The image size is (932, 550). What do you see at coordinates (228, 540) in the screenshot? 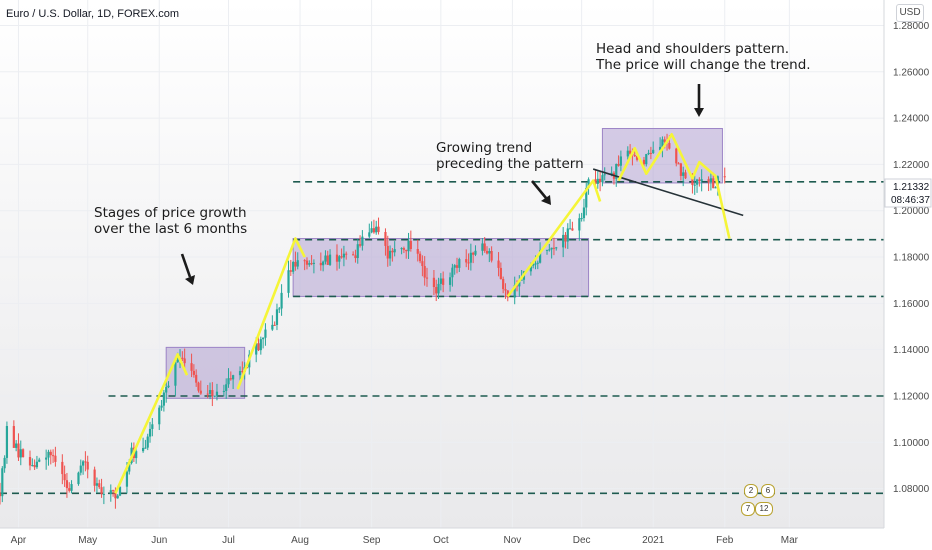
I see `time-tick-label: Jul` at bounding box center [228, 540].